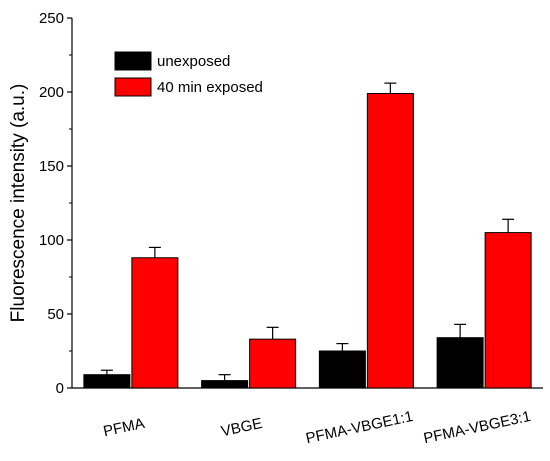 Image resolution: width=550 pixels, height=461 pixels. Describe the element at coordinates (210, 87) in the screenshot. I see `legend-label-1: 40 min exposed` at that location.